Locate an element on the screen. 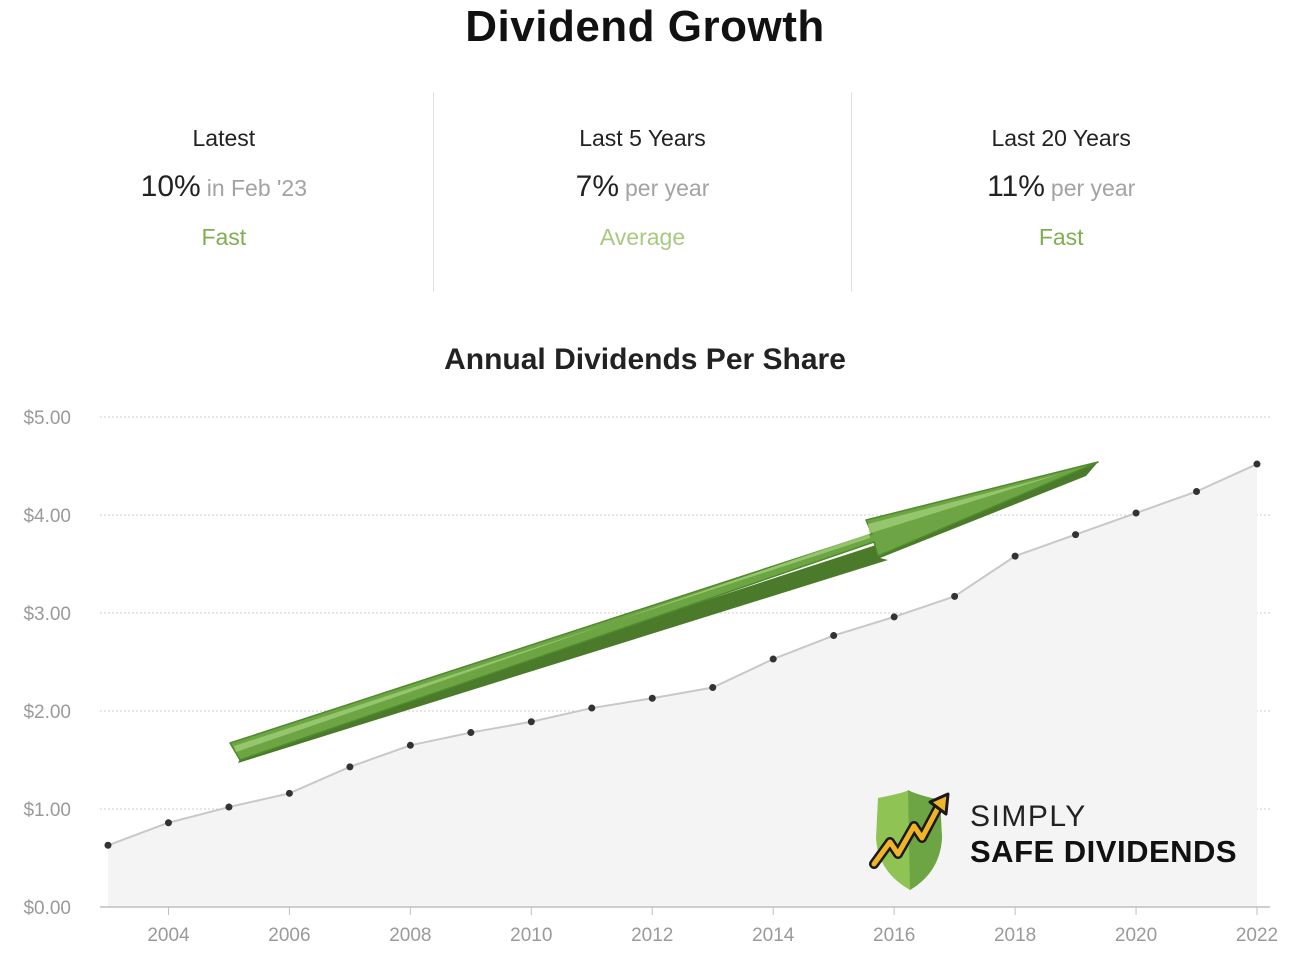 The height and width of the screenshot is (960, 1290). y-tick-label: $1.00 is located at coordinates (47, 810).